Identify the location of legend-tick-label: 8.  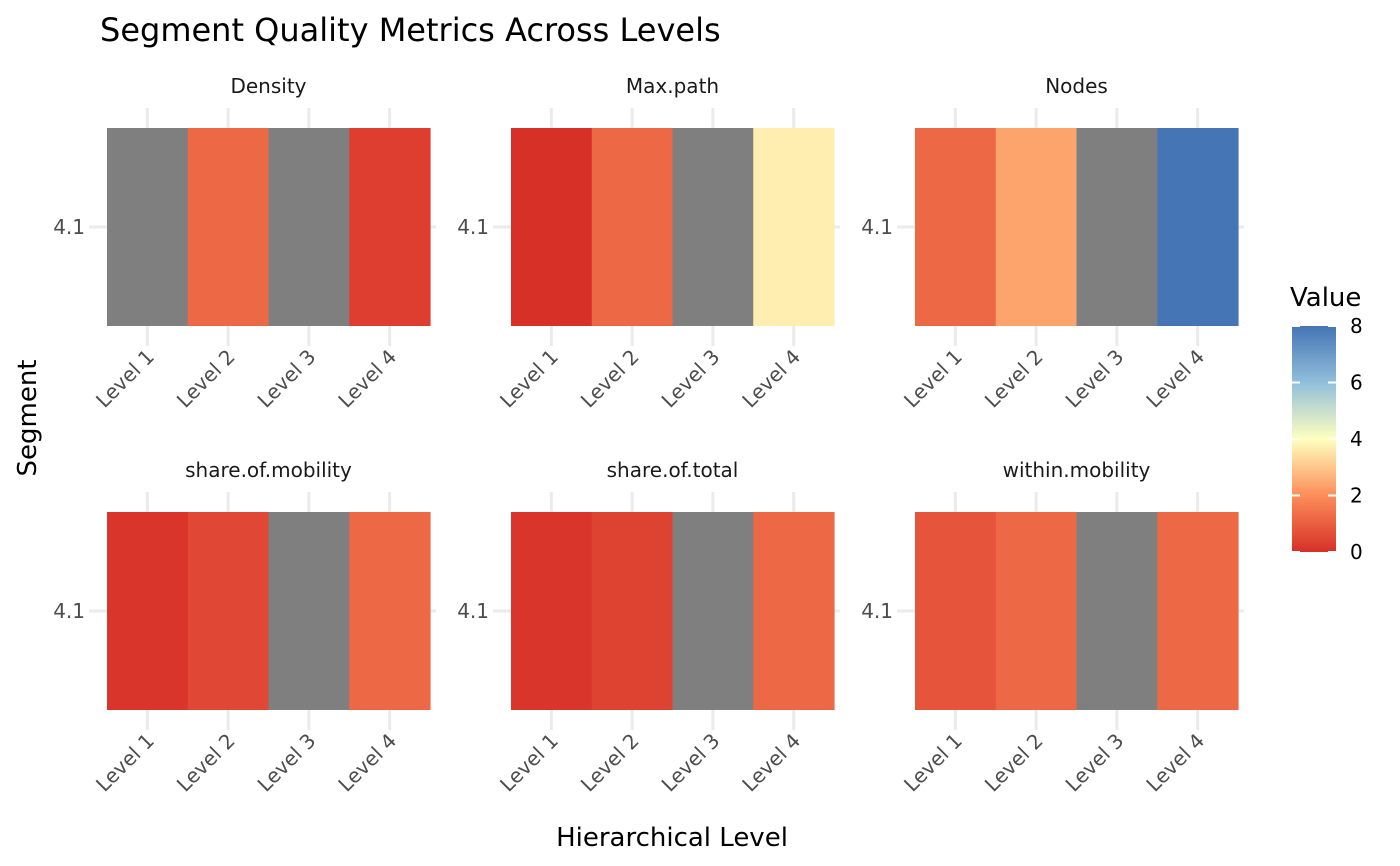
(1356, 326).